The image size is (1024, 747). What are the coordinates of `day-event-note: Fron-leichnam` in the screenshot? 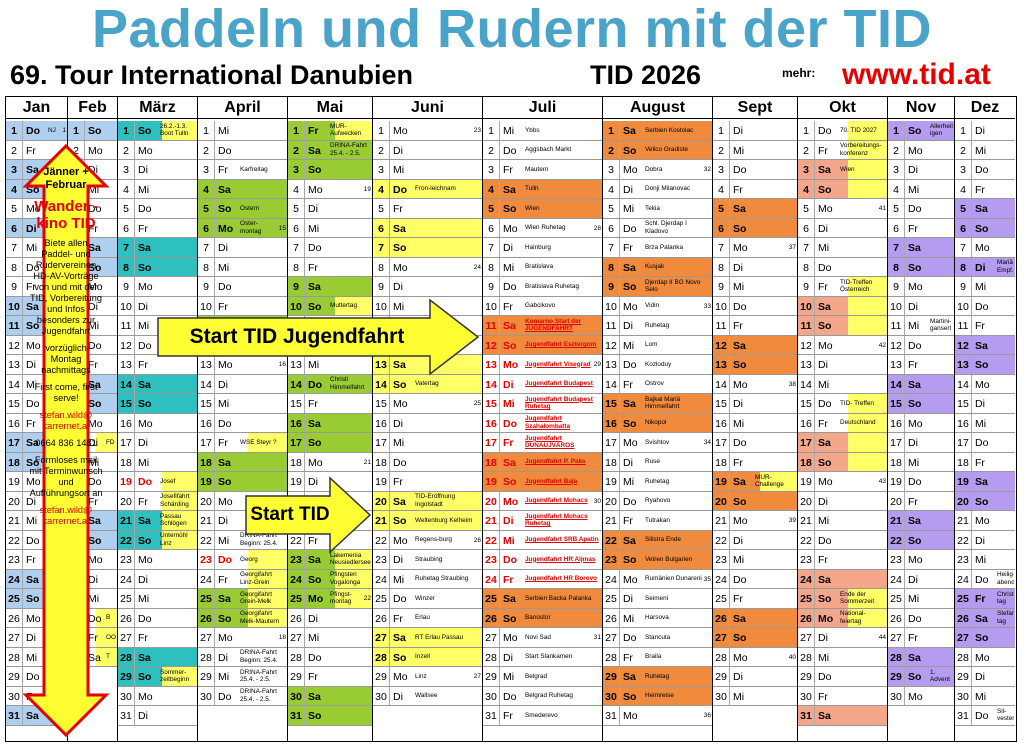 It's located at (435, 188).